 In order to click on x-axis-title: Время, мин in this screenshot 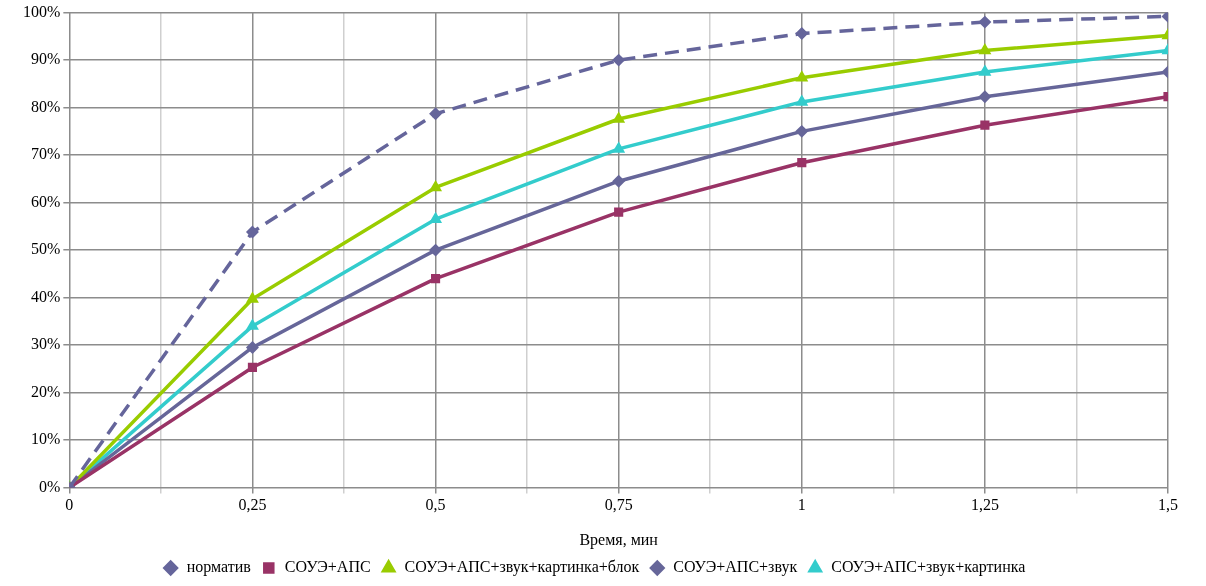, I will do `click(619, 539)`.